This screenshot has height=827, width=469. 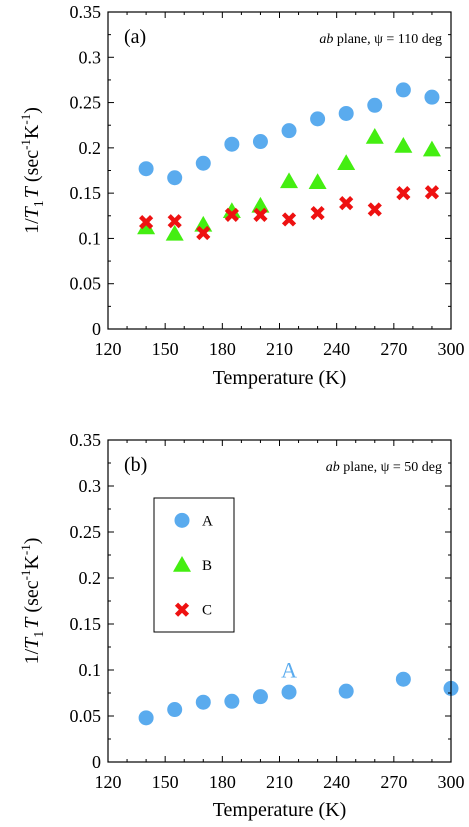 What do you see at coordinates (96, 329) in the screenshot?
I see `y-tick-label: 0` at bounding box center [96, 329].